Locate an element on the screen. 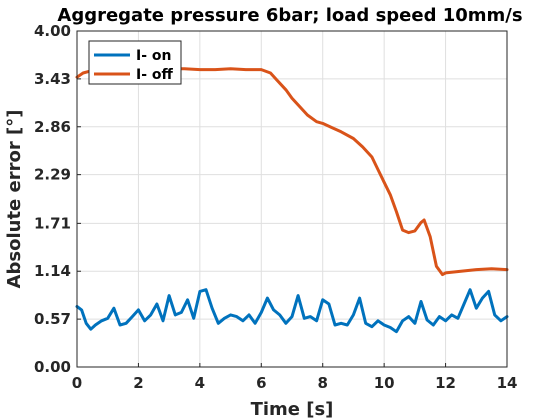 The width and height of the screenshot is (560, 420). y-tick-label: 4.00 is located at coordinates (52, 31).